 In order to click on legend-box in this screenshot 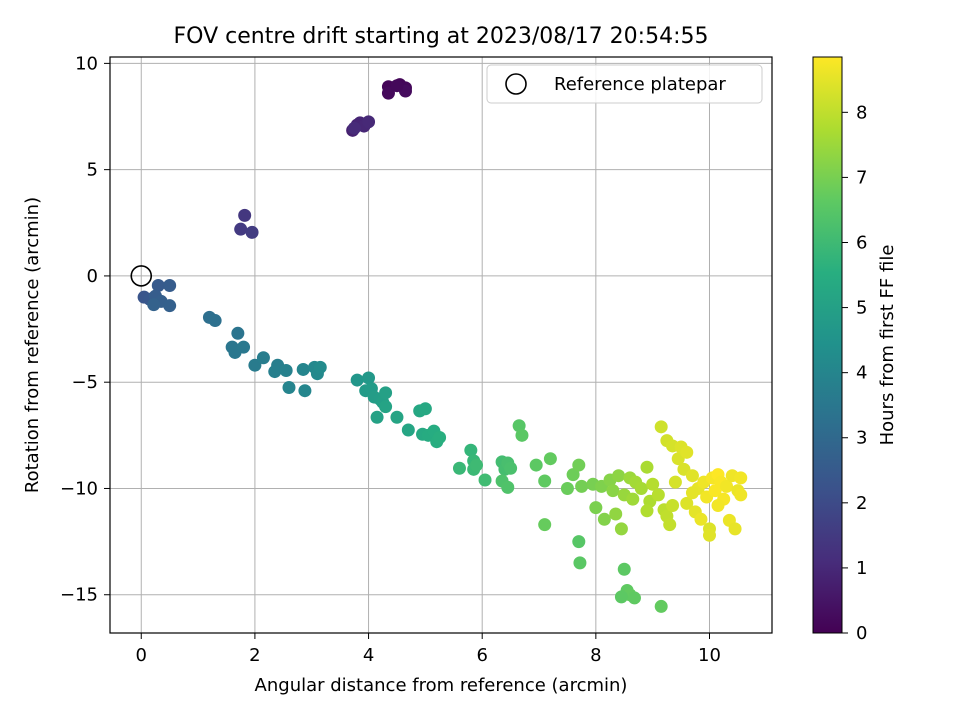, I will do `click(624, 84)`.